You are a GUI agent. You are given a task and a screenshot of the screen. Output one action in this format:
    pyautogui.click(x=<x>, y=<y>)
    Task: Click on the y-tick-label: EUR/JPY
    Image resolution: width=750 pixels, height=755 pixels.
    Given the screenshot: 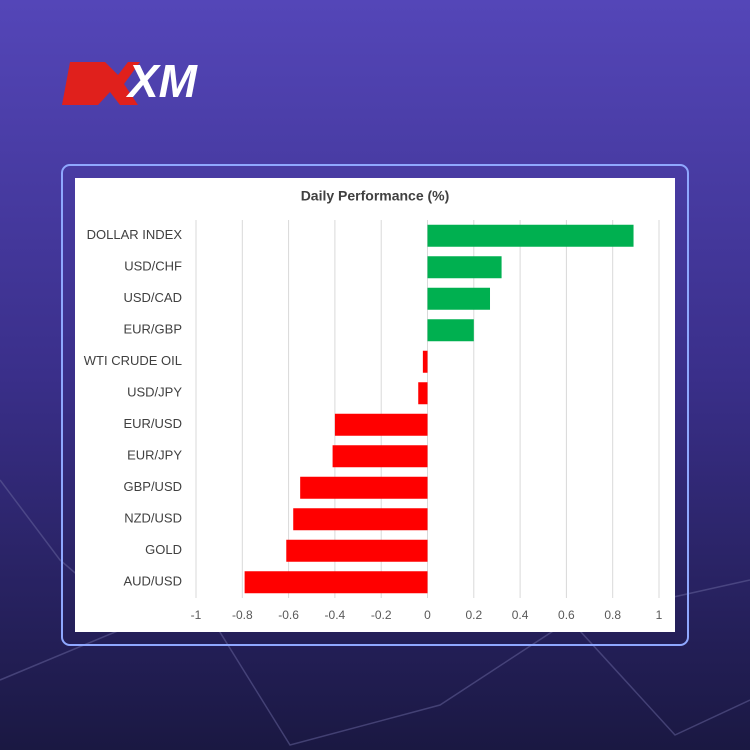 What is the action you would take?
    pyautogui.click(x=154, y=455)
    